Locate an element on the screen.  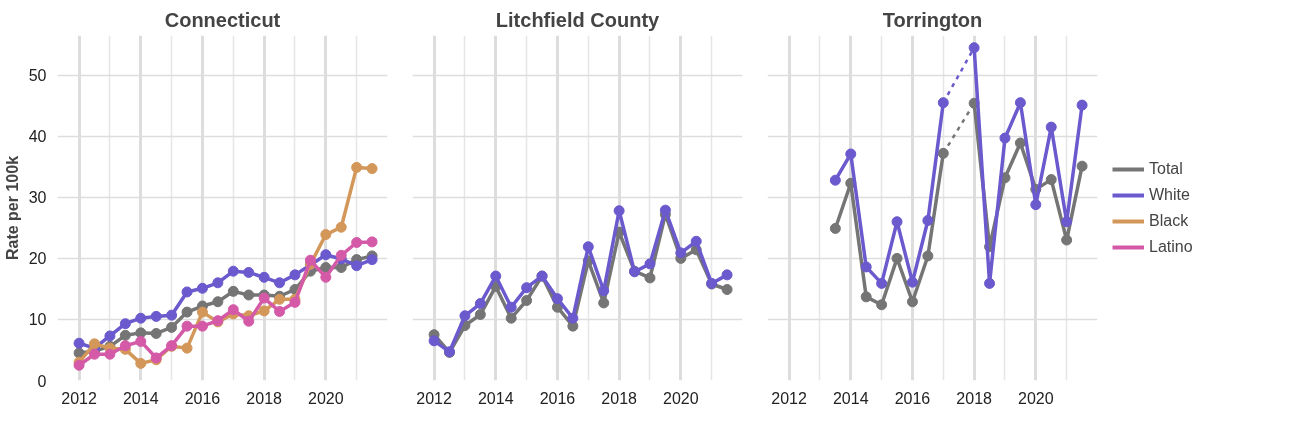
legend-label: White is located at coordinates (1169, 194).